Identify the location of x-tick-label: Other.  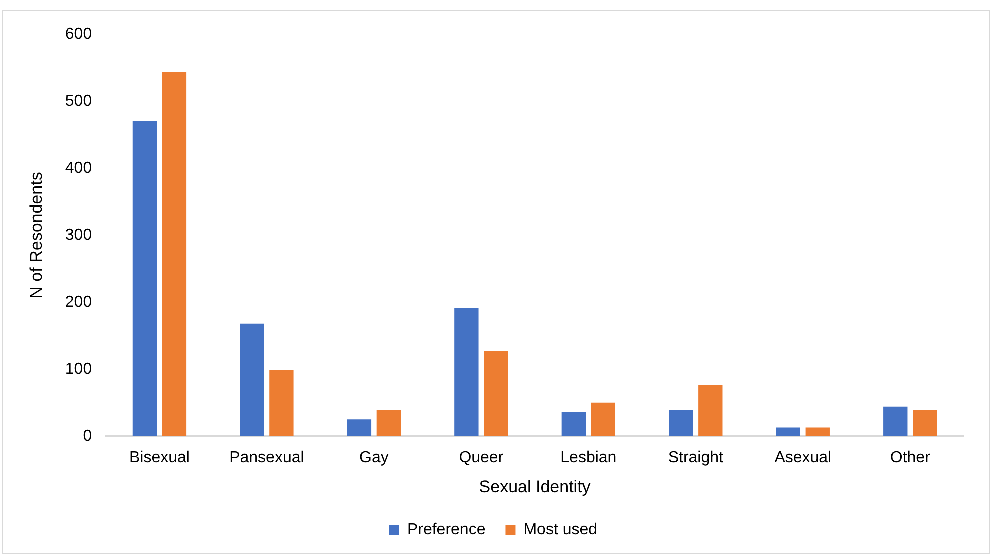
(911, 457).